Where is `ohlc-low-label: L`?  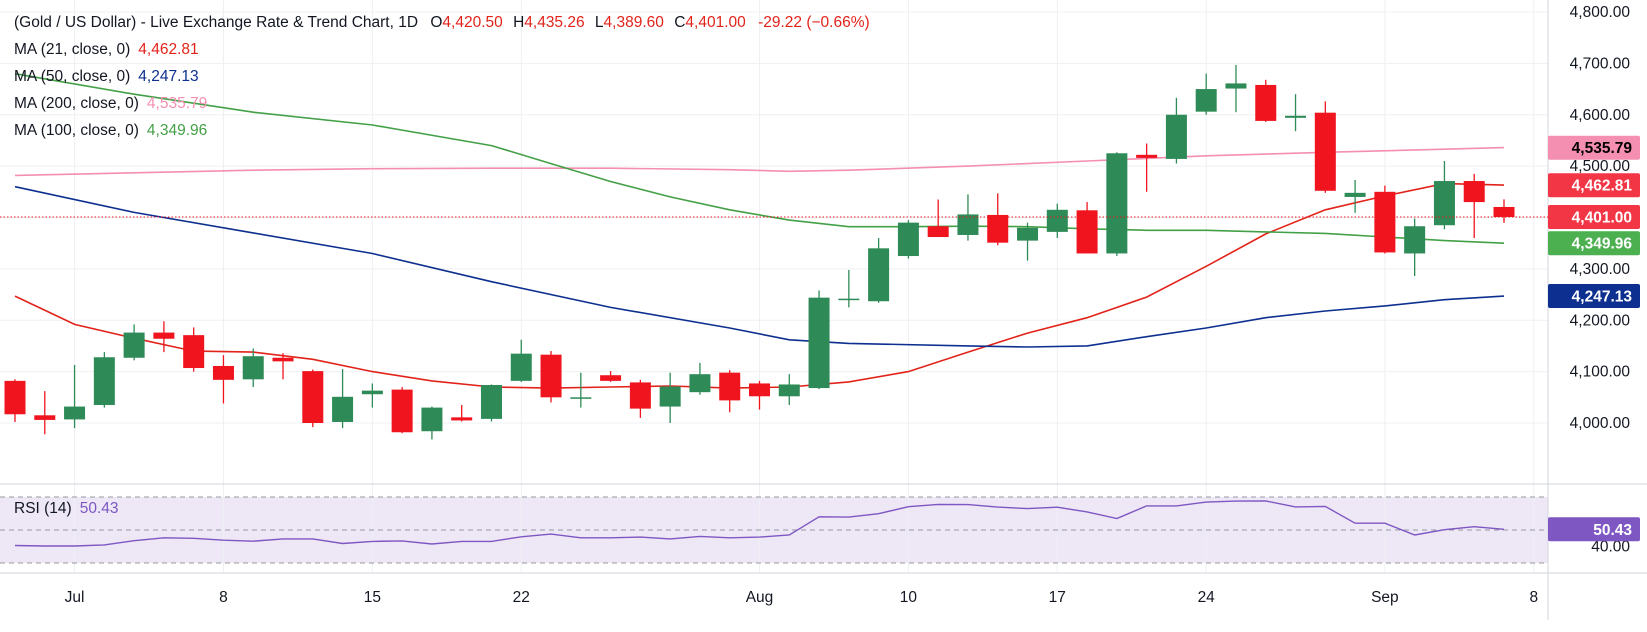 ohlc-low-label: L is located at coordinates (599, 22).